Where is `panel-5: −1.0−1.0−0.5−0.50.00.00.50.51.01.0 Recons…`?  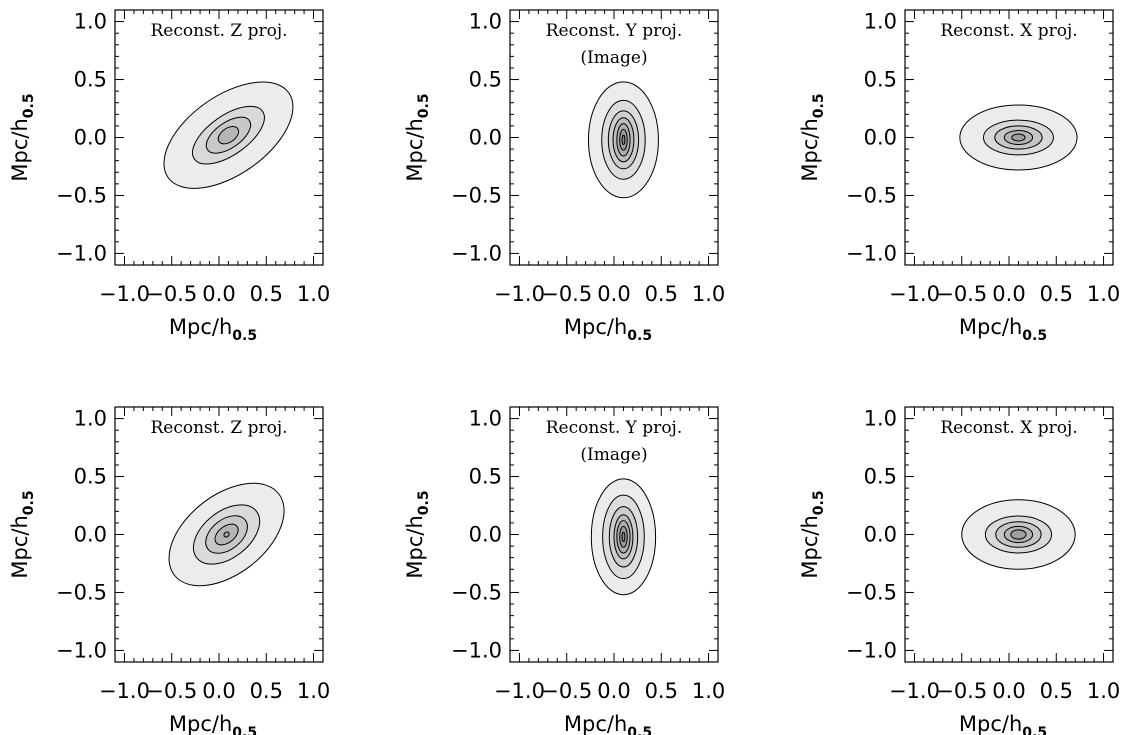
panel-5: −1.0−1.0−0.5−0.50.00.00.50.51.01.0 Recons… is located at coordinates (564, 570).